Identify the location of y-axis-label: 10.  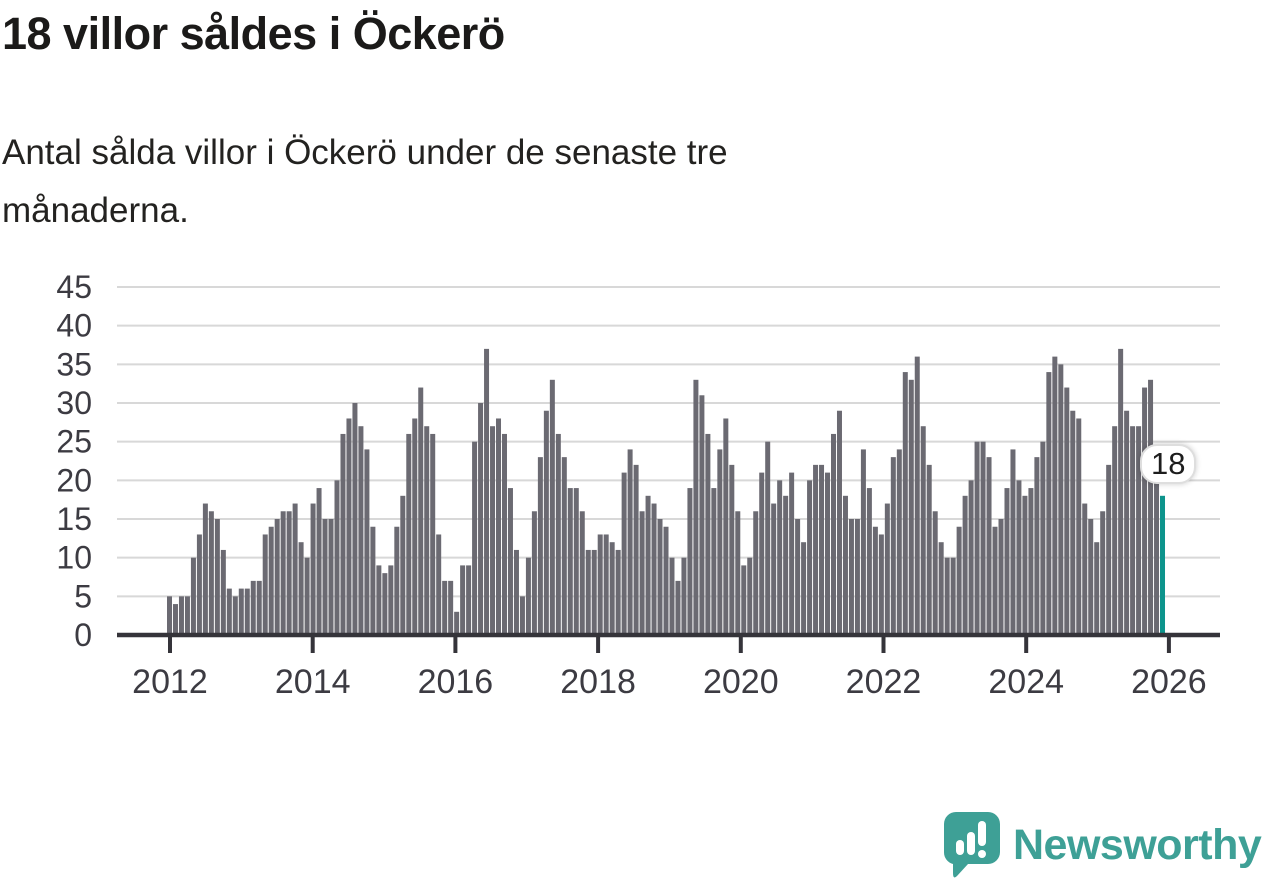
(74, 558).